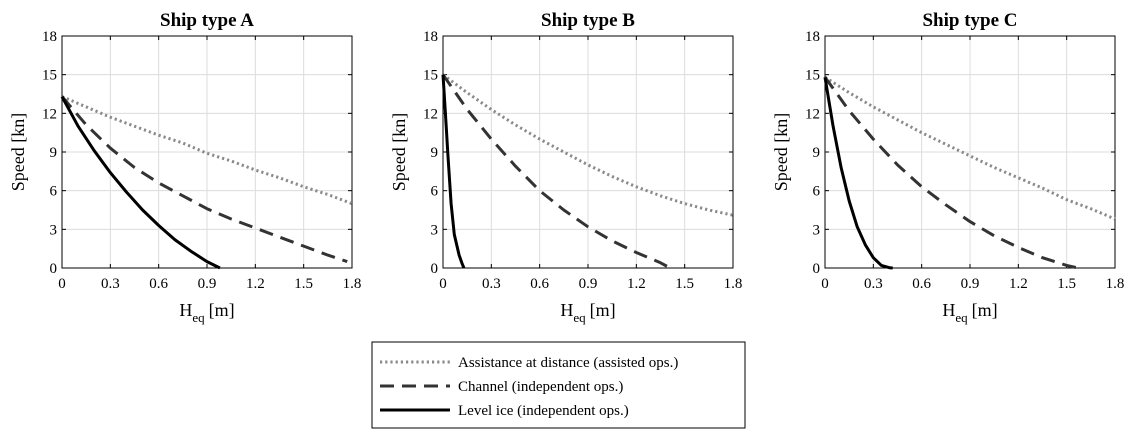 This screenshot has height=430, width=1132. Describe the element at coordinates (568, 363) in the screenshot. I see `legend-label: Assistance at distance (assisted ops.)` at that location.